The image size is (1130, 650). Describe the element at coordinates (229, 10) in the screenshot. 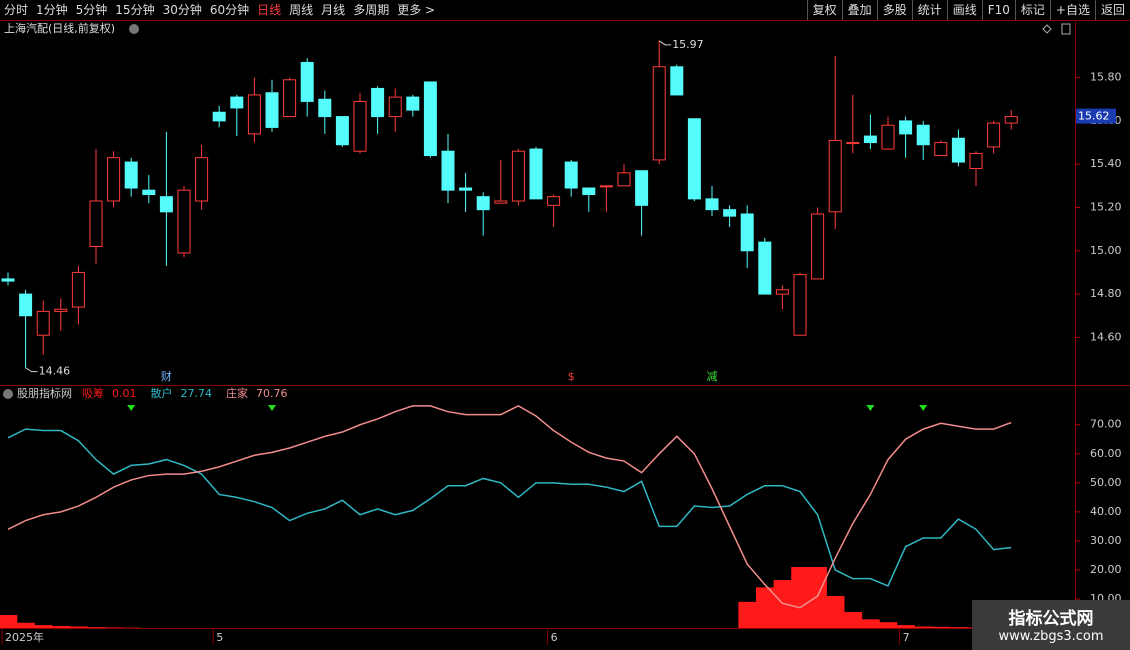

I see `period-tab: 60分钟` at that location.